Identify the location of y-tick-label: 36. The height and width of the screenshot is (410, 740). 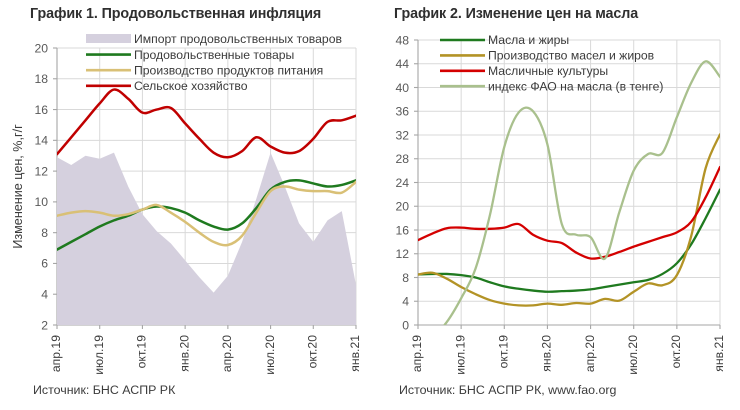
(402, 112).